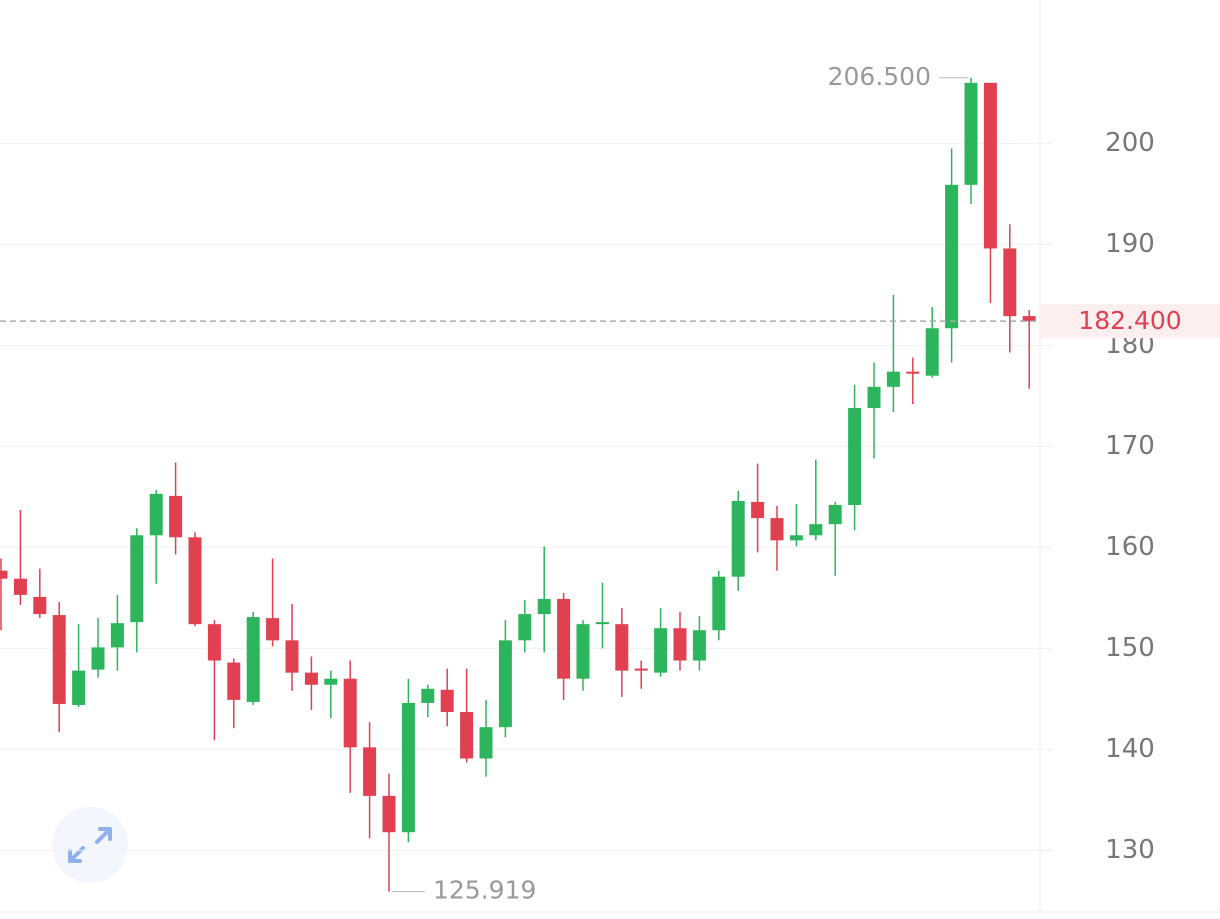 The image size is (1220, 919). I want to click on y-tick-label: 190, so click(1130, 244).